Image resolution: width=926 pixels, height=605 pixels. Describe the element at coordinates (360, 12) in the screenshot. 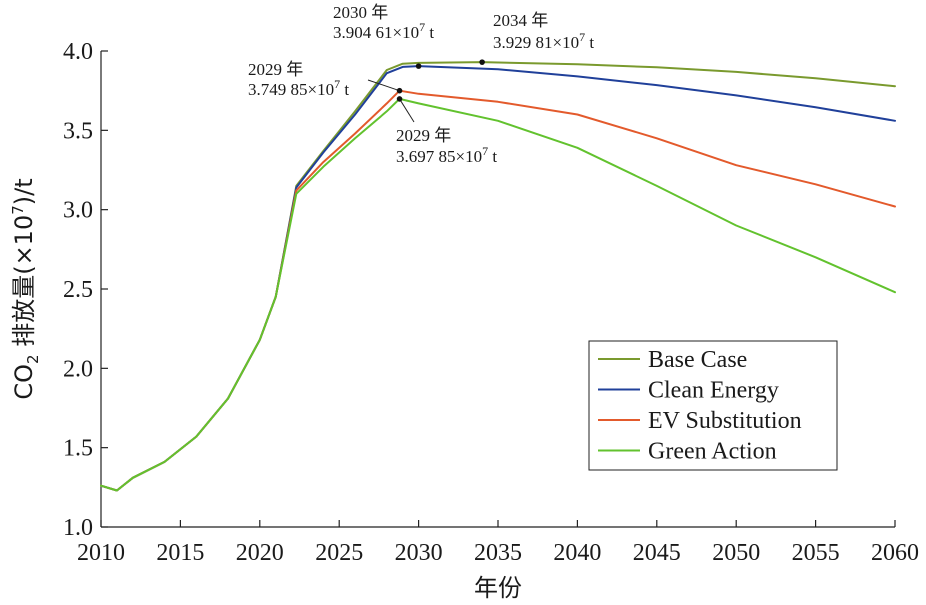

I see `annotation-year: 2030 年` at that location.